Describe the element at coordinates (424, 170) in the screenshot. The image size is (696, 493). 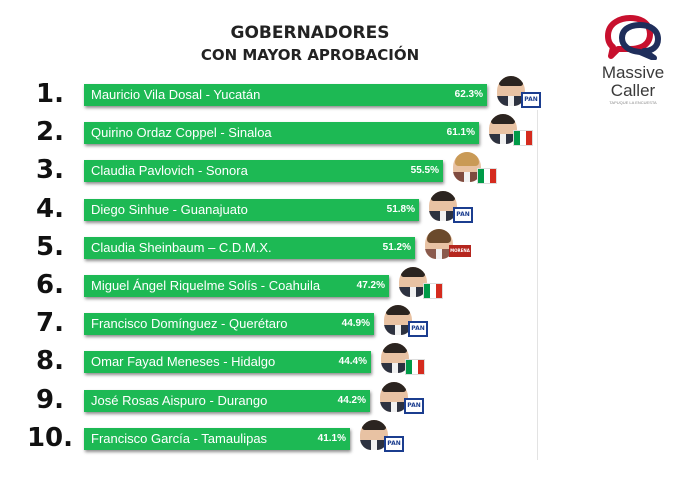
I see `value-label: 55.5%` at that location.